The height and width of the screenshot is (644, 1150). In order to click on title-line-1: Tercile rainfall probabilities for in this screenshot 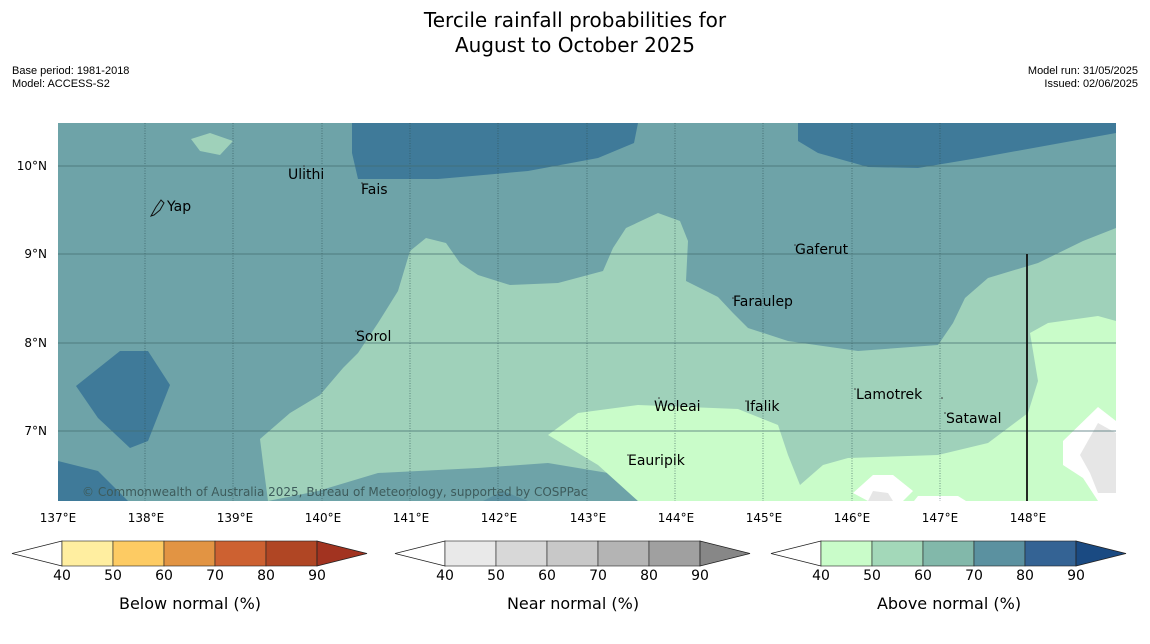, I will do `click(575, 20)`.